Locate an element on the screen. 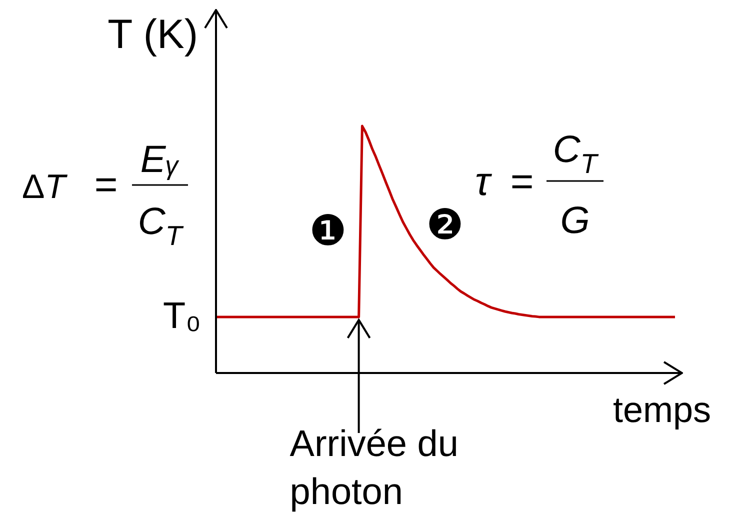  y-axis-title: T (K) is located at coordinates (153, 34).